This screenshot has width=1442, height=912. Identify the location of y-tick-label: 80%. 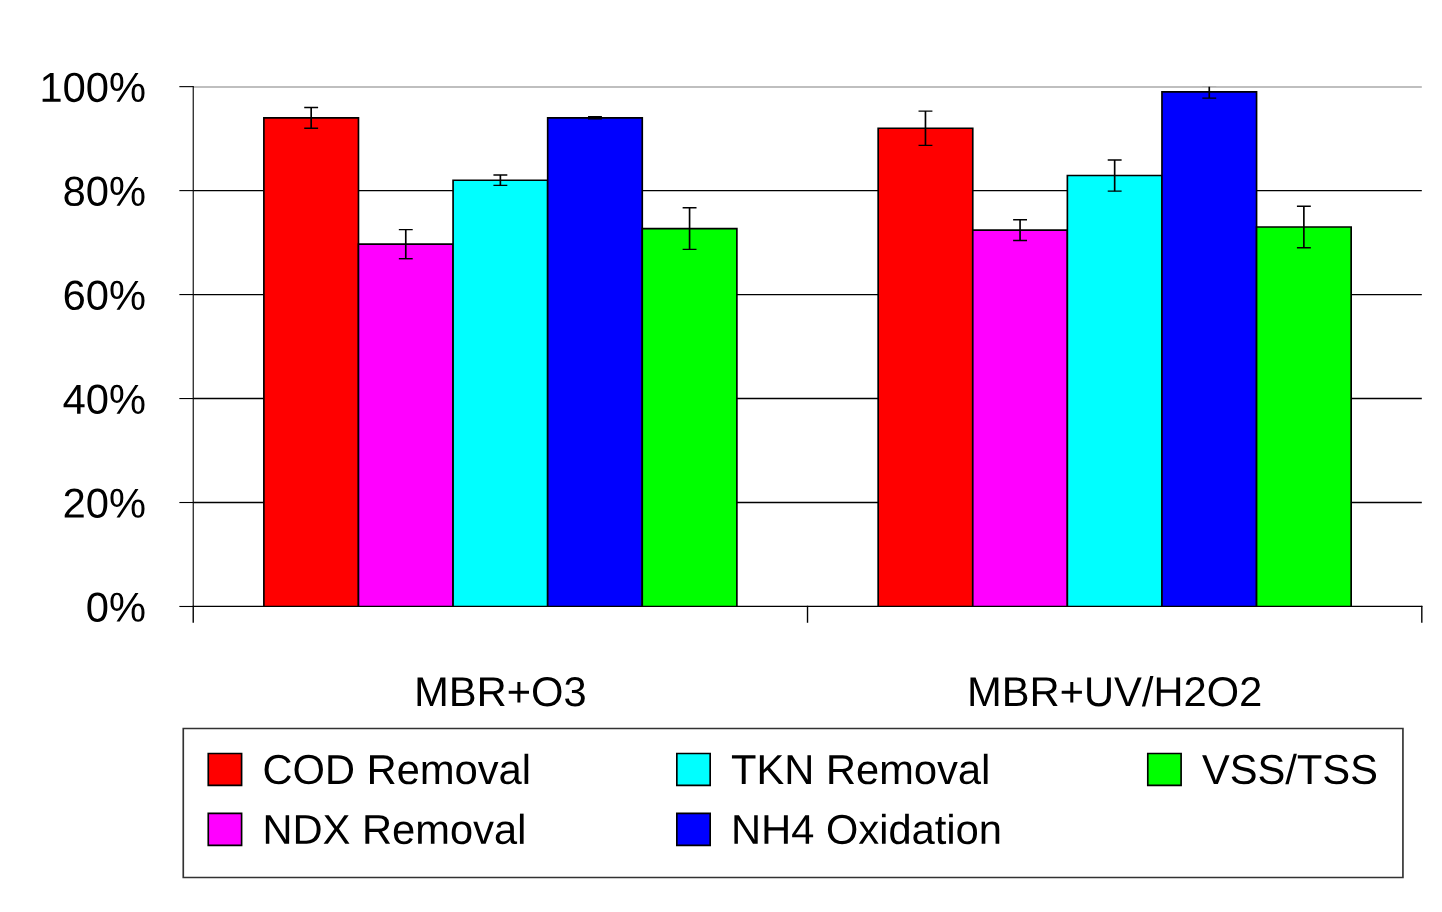
(104, 191).